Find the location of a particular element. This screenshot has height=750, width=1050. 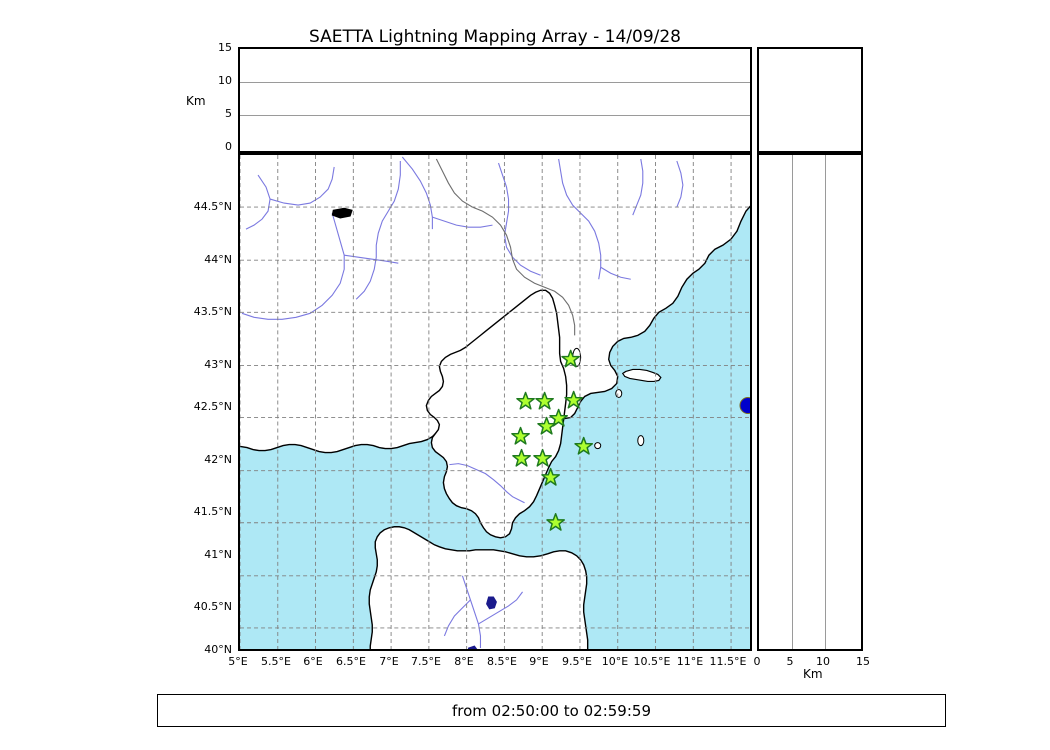

top-panel-axis-label: Km is located at coordinates (196, 101).